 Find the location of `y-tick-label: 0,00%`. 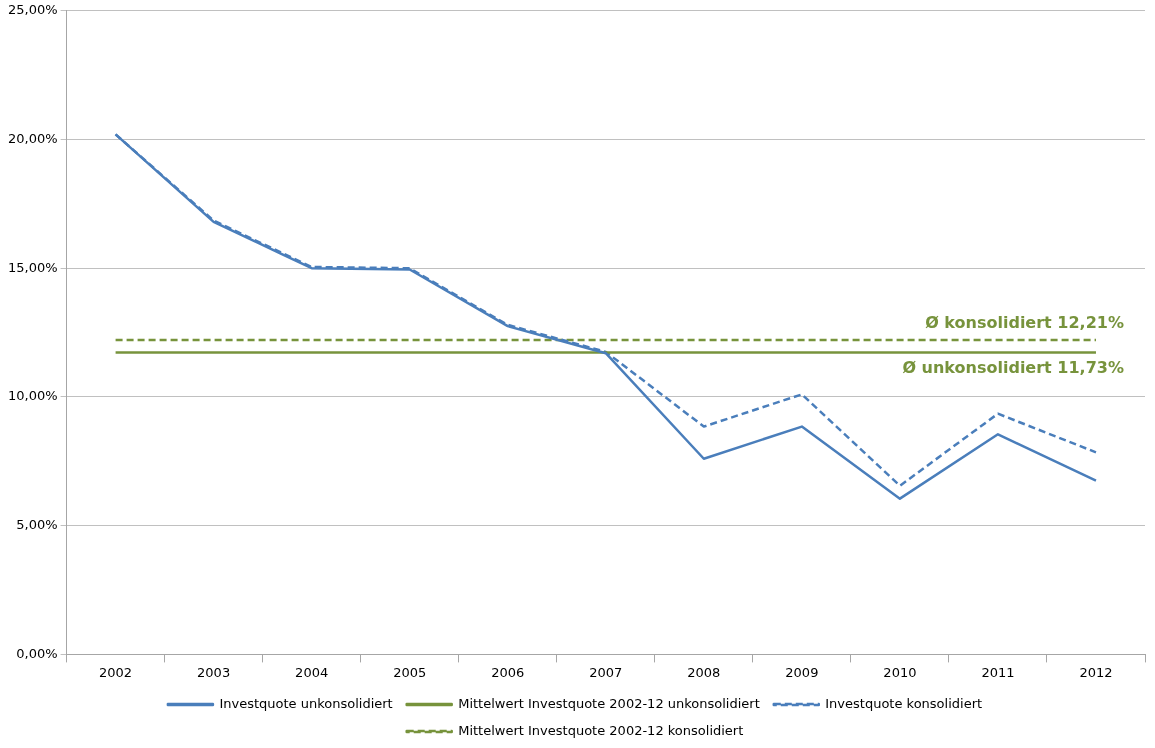

y-tick-label: 0,00% is located at coordinates (37, 653).